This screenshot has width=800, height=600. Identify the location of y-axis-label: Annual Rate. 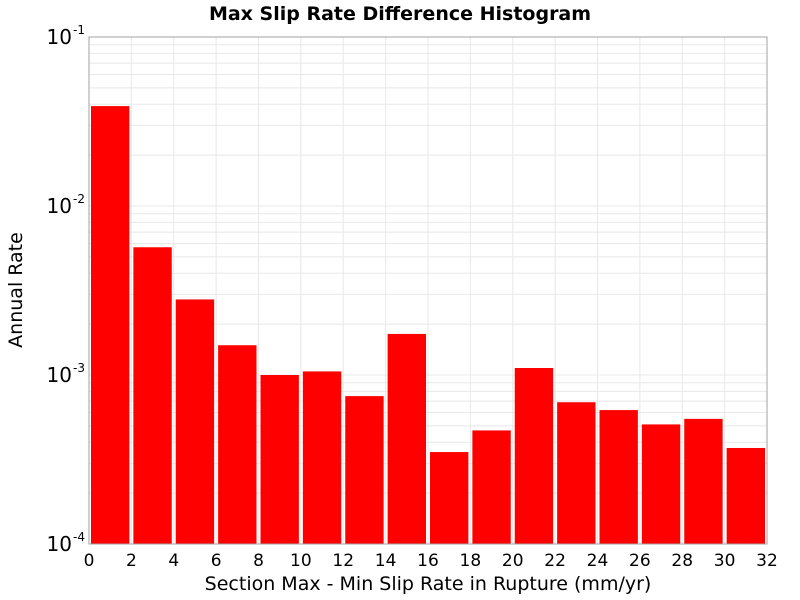
(16, 290).